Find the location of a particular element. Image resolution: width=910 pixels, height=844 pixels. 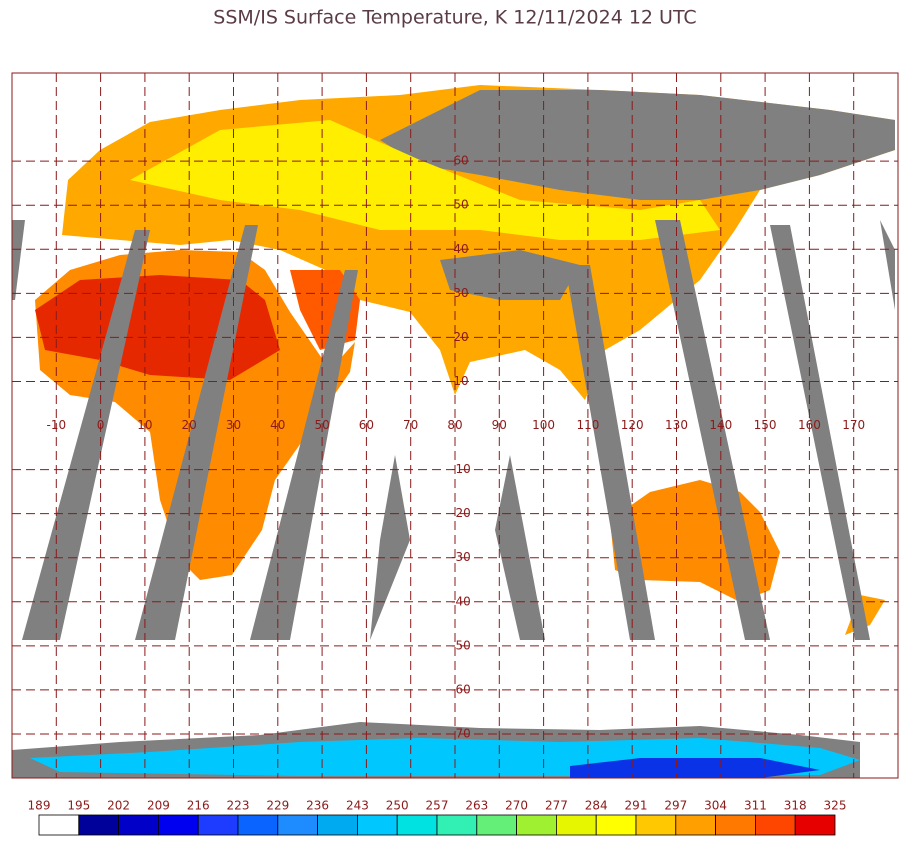

colorbar-label: 195 is located at coordinates (78, 806).